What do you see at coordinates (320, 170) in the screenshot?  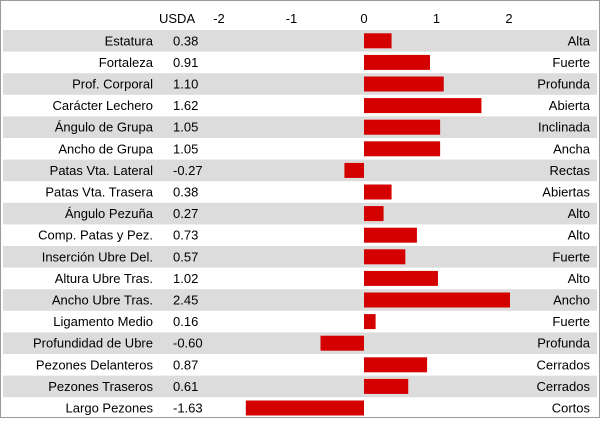 I see `trait-row: Patas Vta. Lateral -0.27 Rectas` at bounding box center [320, 170].